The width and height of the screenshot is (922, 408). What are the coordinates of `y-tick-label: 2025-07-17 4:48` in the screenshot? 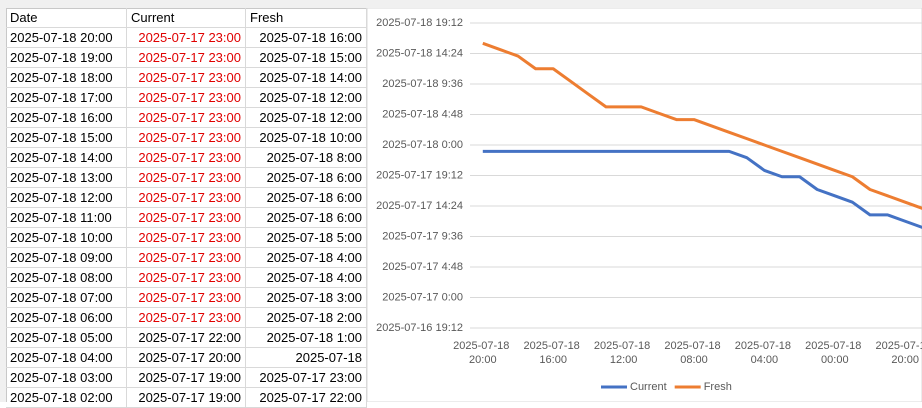 It's located at (422, 267).